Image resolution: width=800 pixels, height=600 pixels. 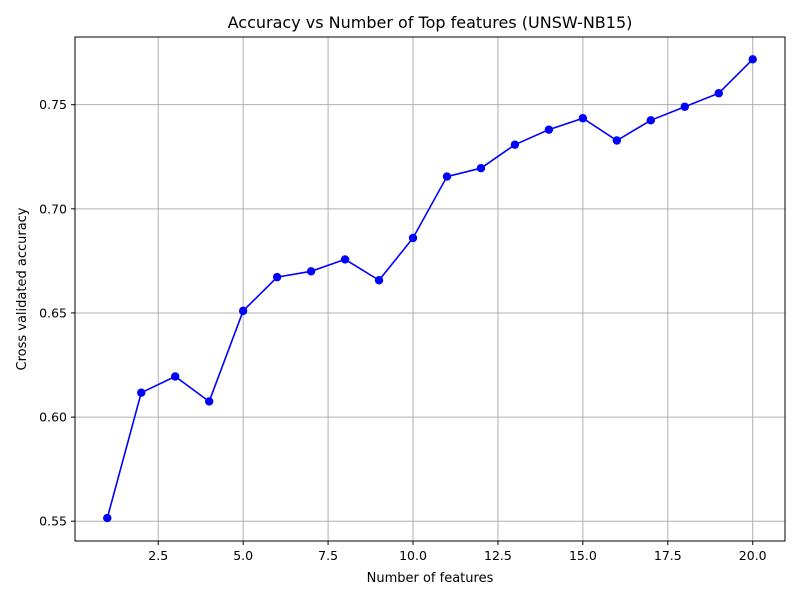 What do you see at coordinates (53, 521) in the screenshot?
I see `y-tick-label: 0.55` at bounding box center [53, 521].